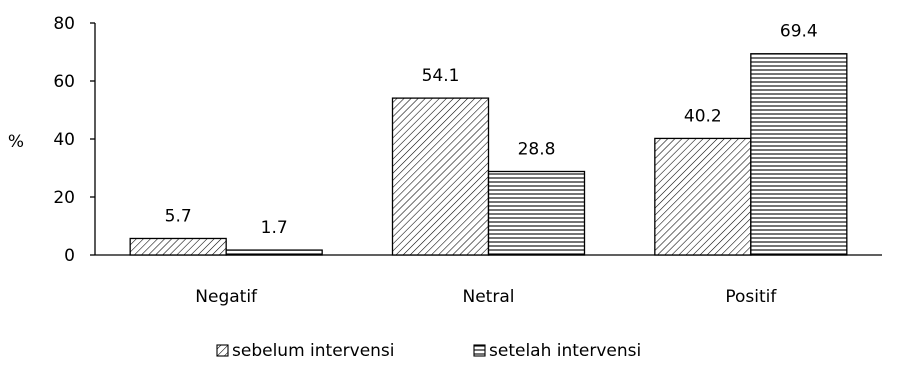 Image resolution: width=907 pixels, height=369 pixels. I want to click on bar-sebelum-intervensi-netral, so click(440, 176).